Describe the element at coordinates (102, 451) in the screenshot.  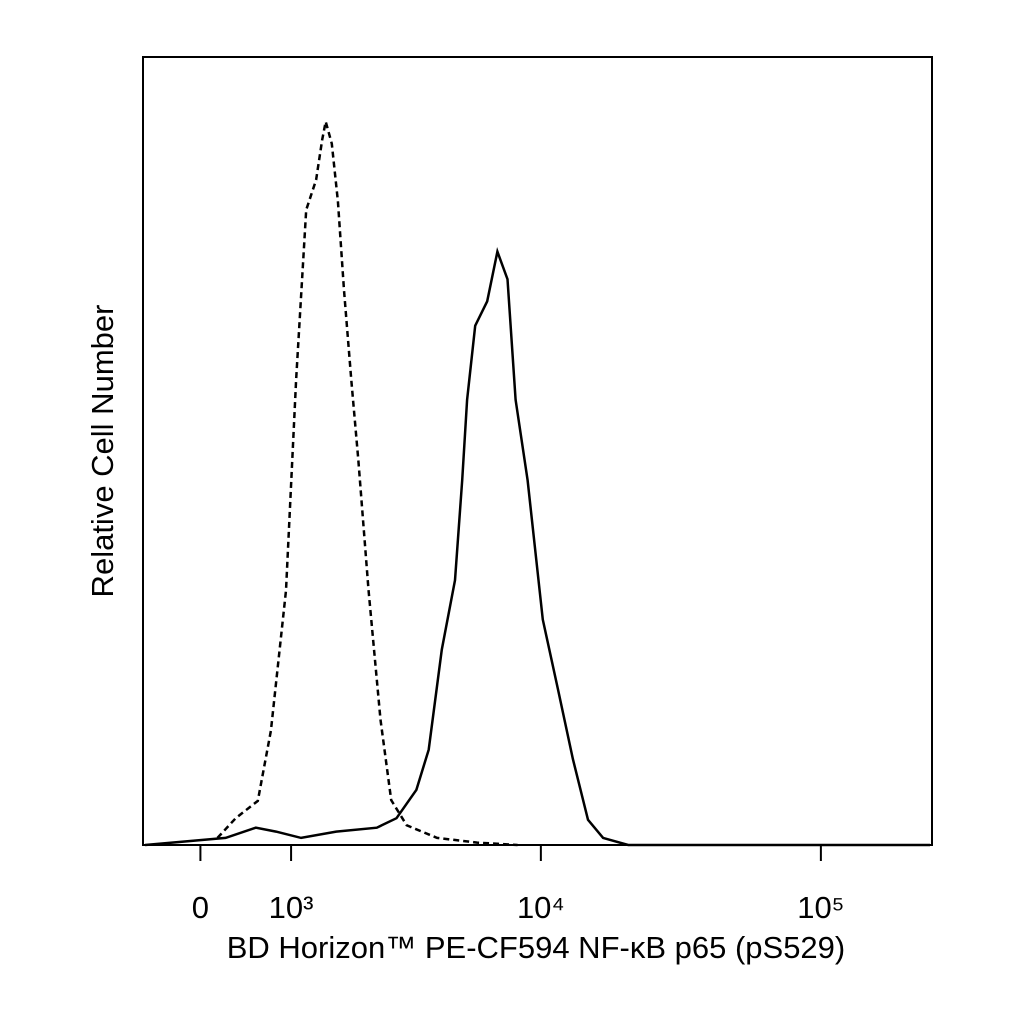
I see `y-axis-label: Relative Cell Number` at that location.